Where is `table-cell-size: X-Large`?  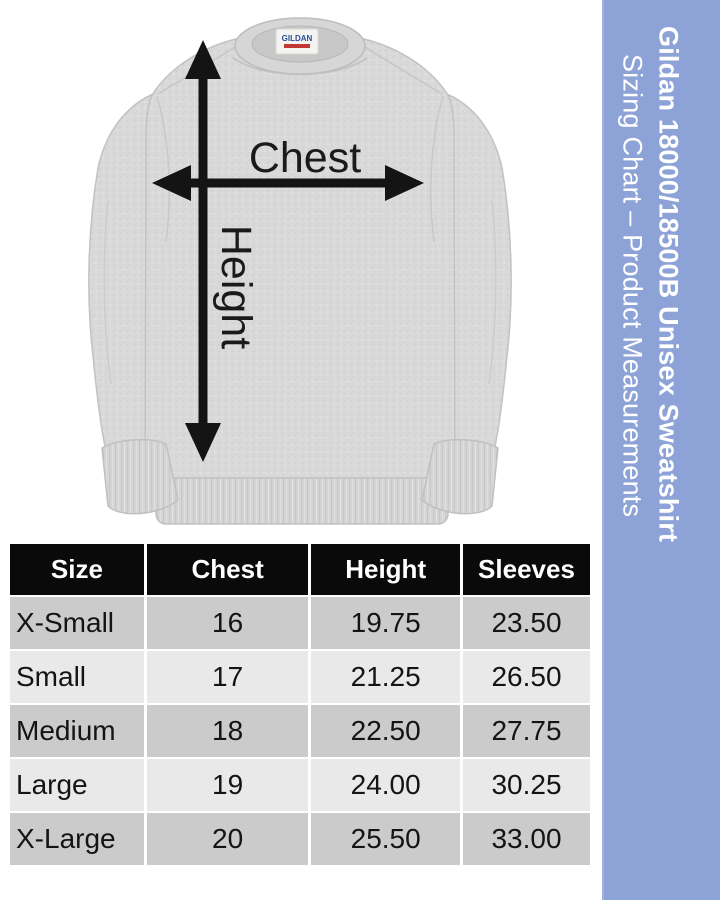
table-cell-size: X-Large is located at coordinates (77, 839).